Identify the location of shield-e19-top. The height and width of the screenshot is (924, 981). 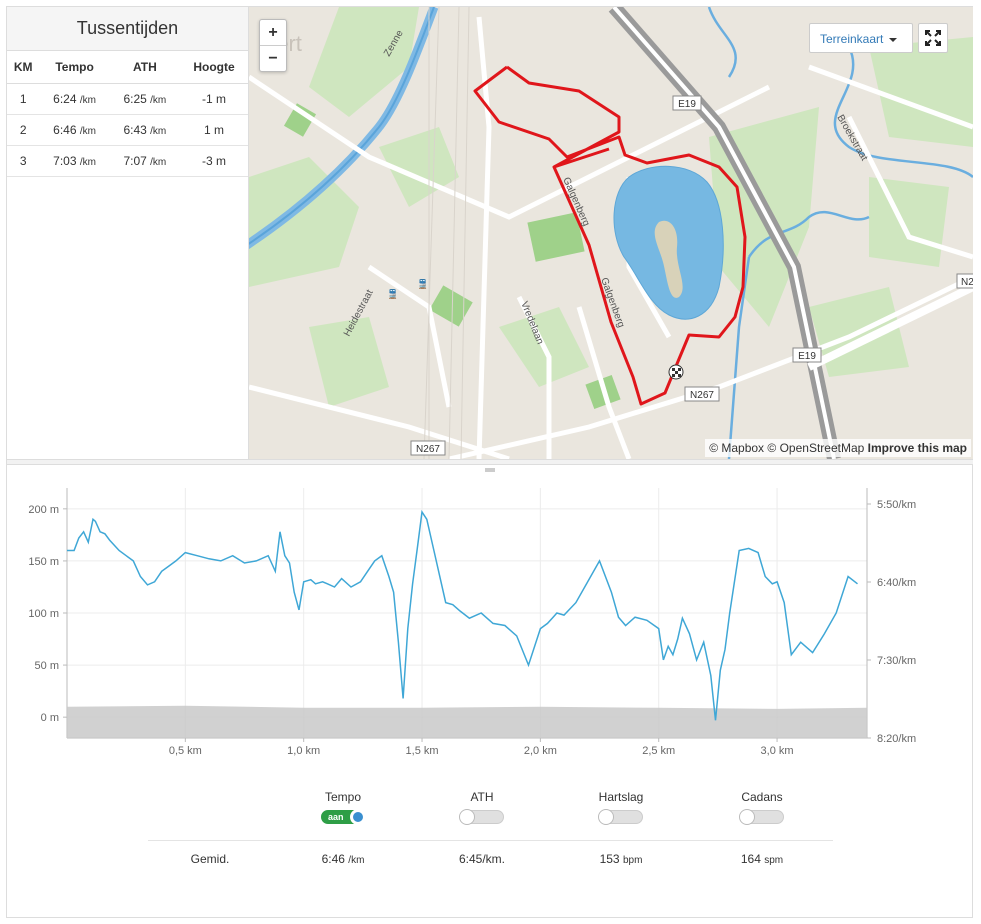
(687, 103).